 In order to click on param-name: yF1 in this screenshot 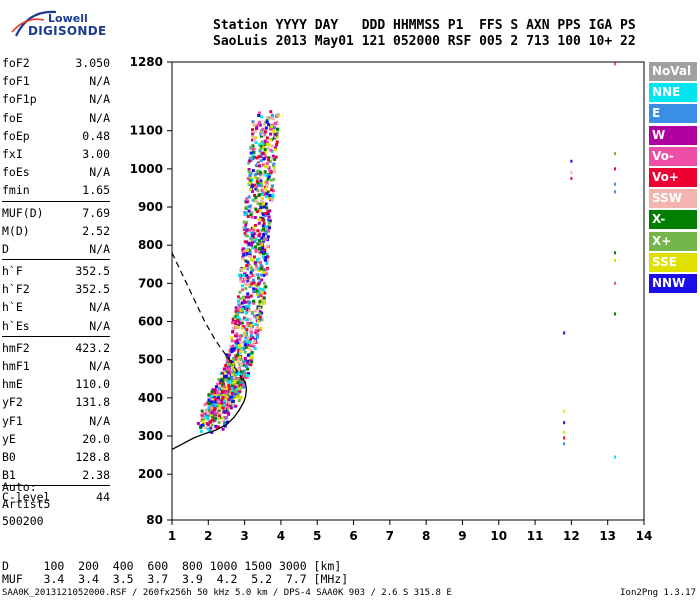, I will do `click(12, 420)`.